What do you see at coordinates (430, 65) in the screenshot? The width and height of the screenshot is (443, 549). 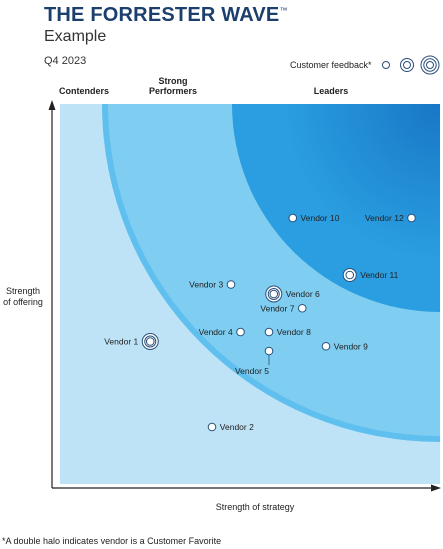 I see `legend-double-halo-icon` at bounding box center [430, 65].